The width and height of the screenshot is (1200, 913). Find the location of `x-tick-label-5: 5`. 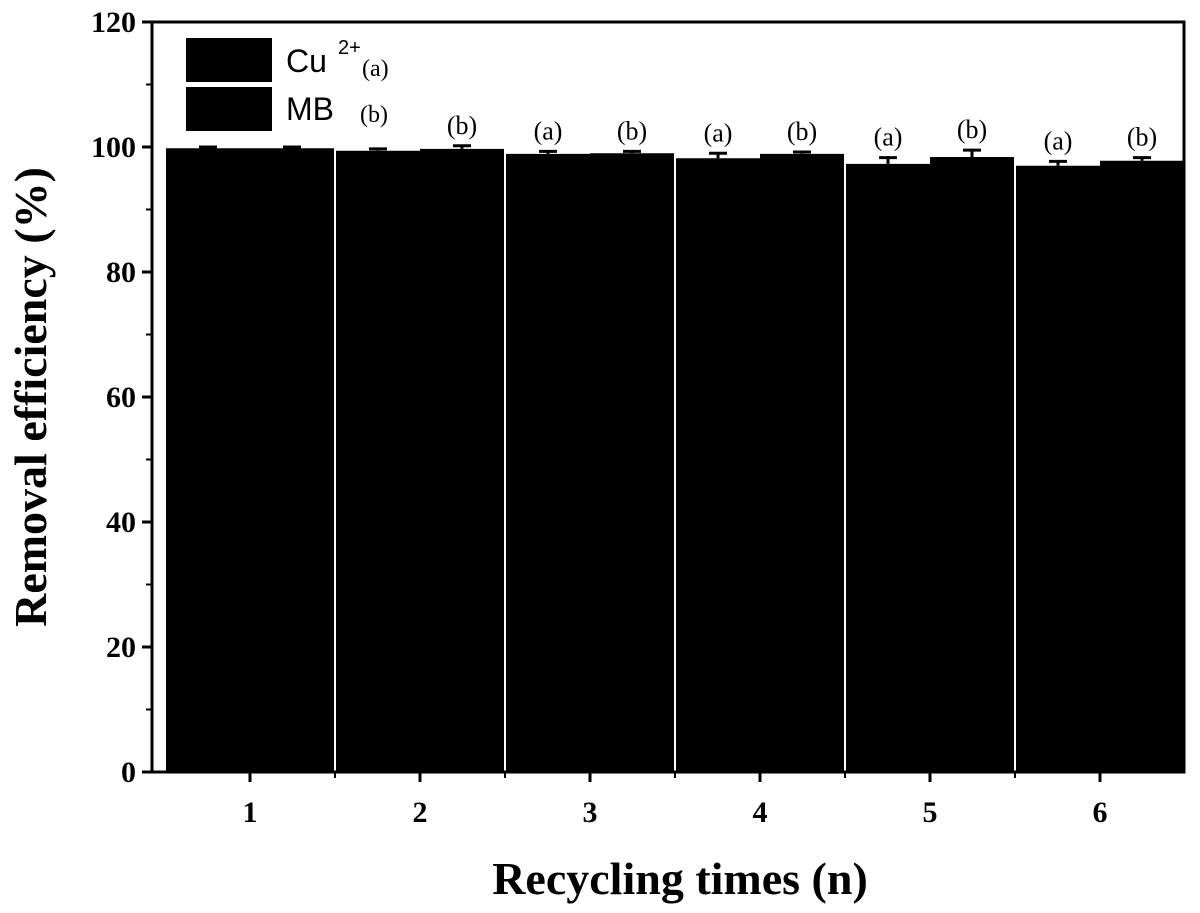

x-tick-label-5: 5 is located at coordinates (930, 812).